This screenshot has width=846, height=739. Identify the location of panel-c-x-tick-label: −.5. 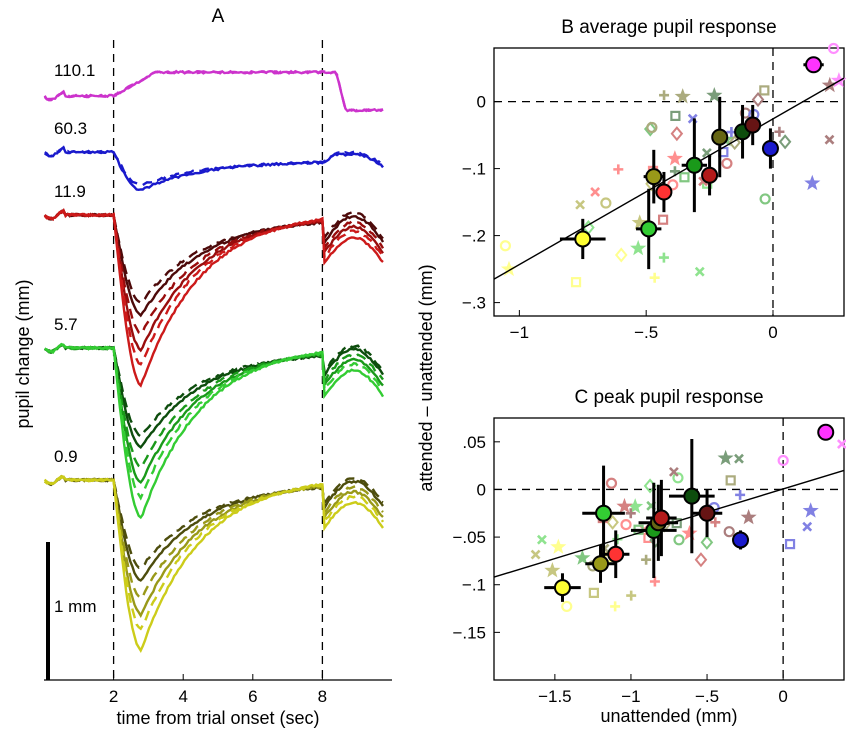
(707, 696).